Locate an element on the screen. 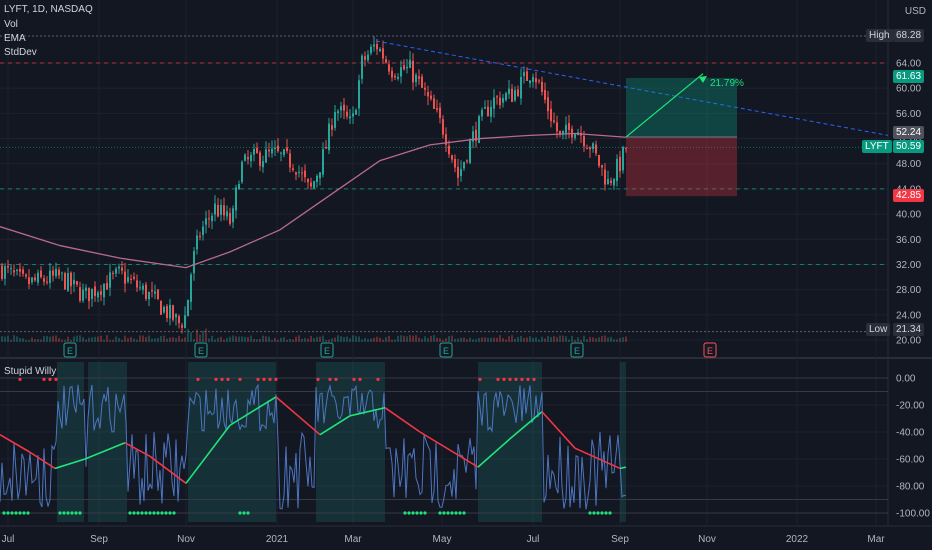 The image size is (932, 550). projection-arrowhead is located at coordinates (703, 79).